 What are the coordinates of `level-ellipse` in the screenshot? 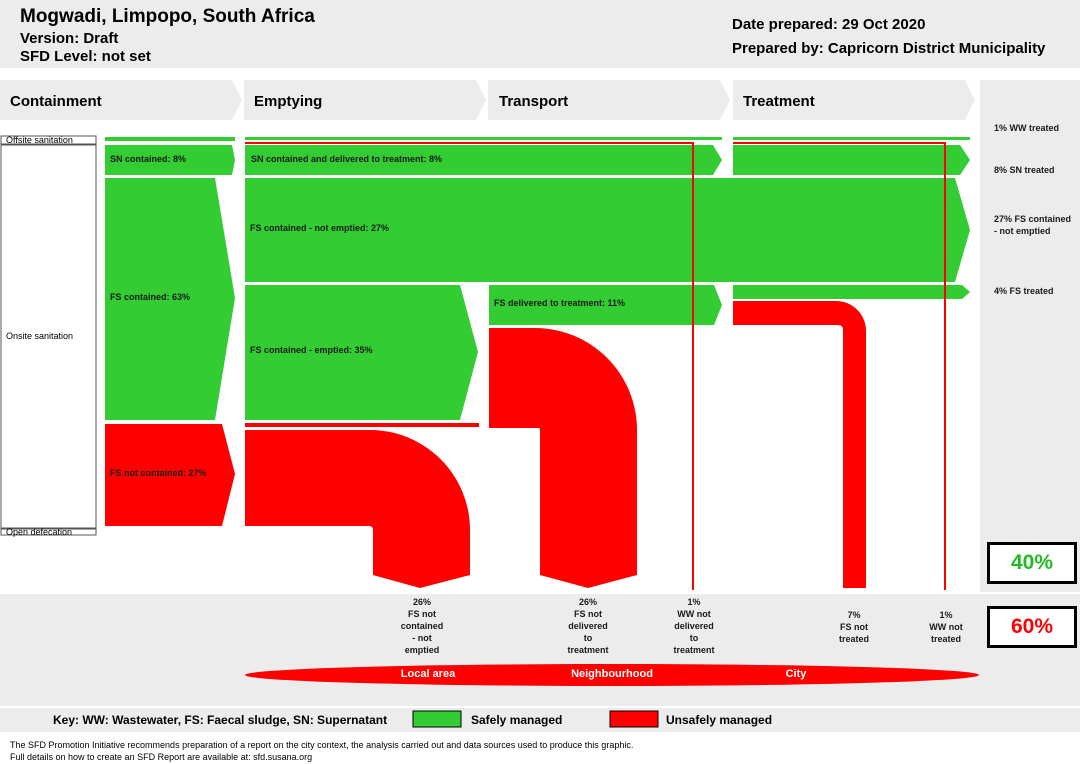 It's located at (612, 675).